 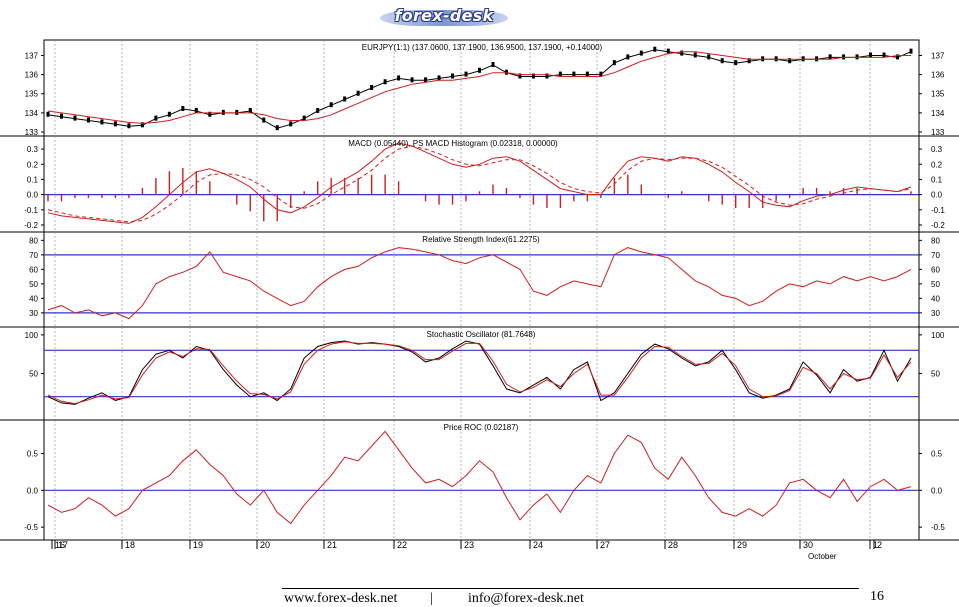 What do you see at coordinates (198, 545) in the screenshot?
I see `x-tick-label: 19` at bounding box center [198, 545].